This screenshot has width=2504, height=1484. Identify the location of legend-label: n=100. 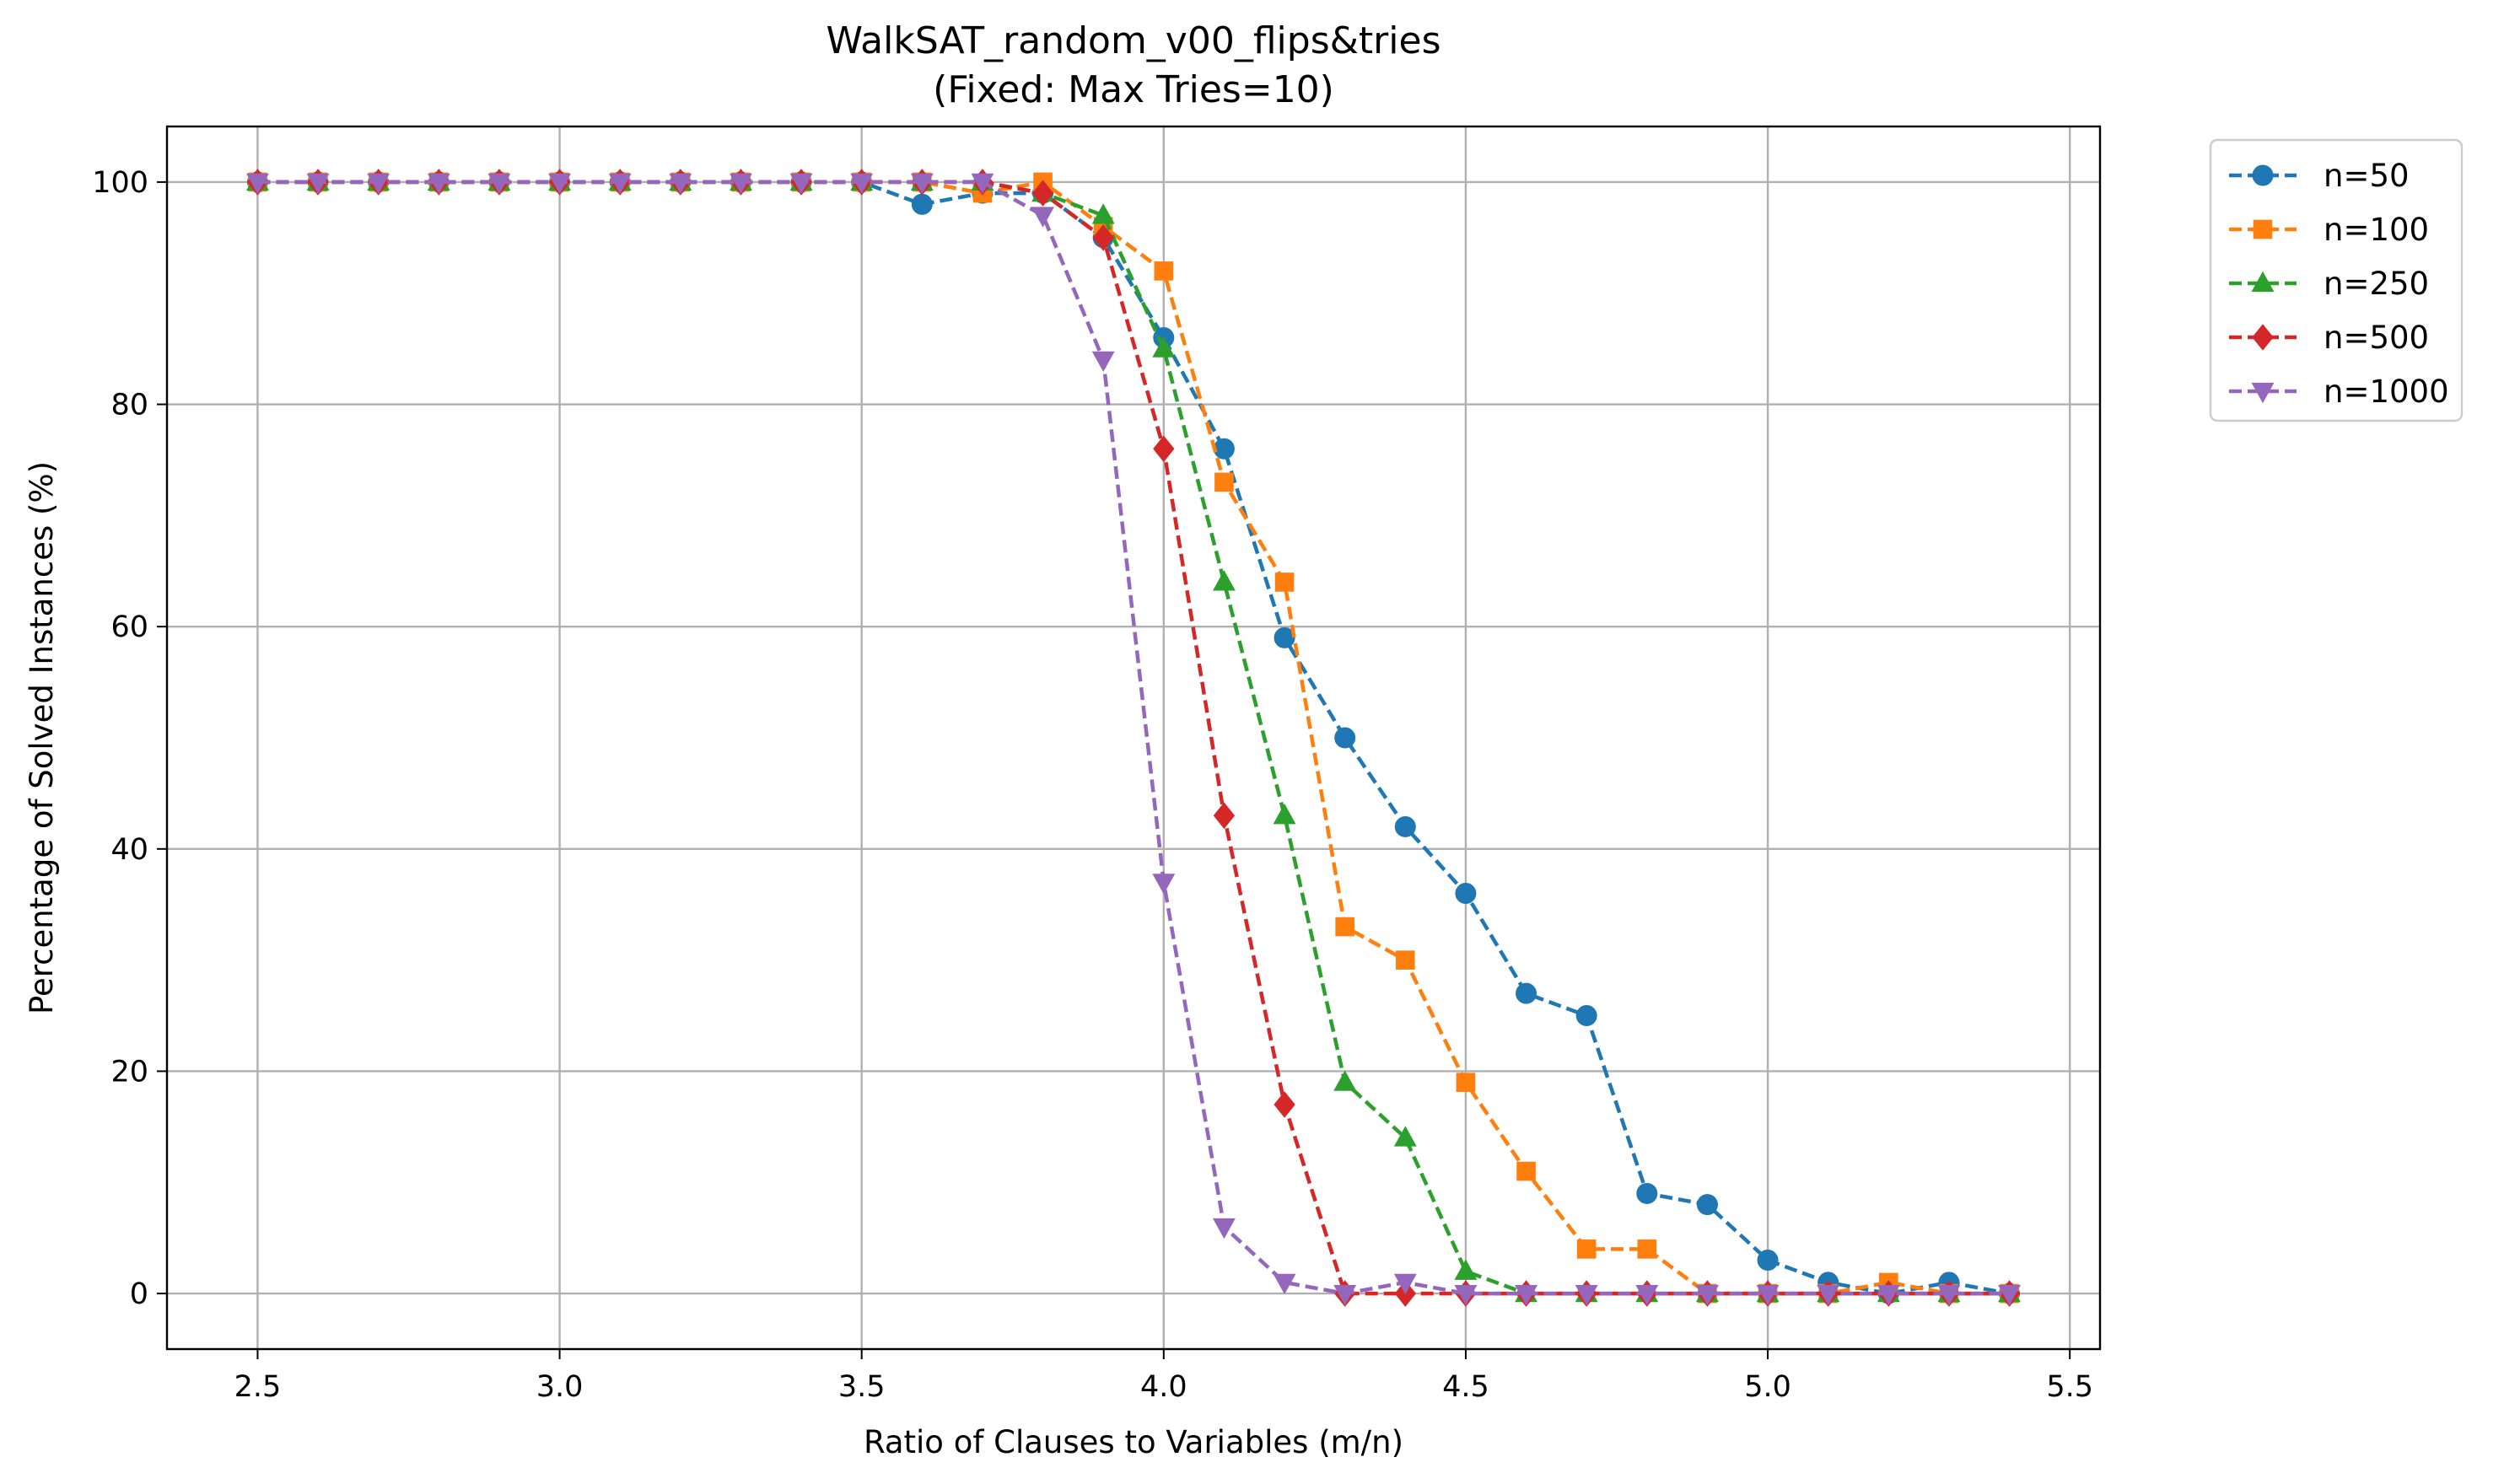
(2376, 230).